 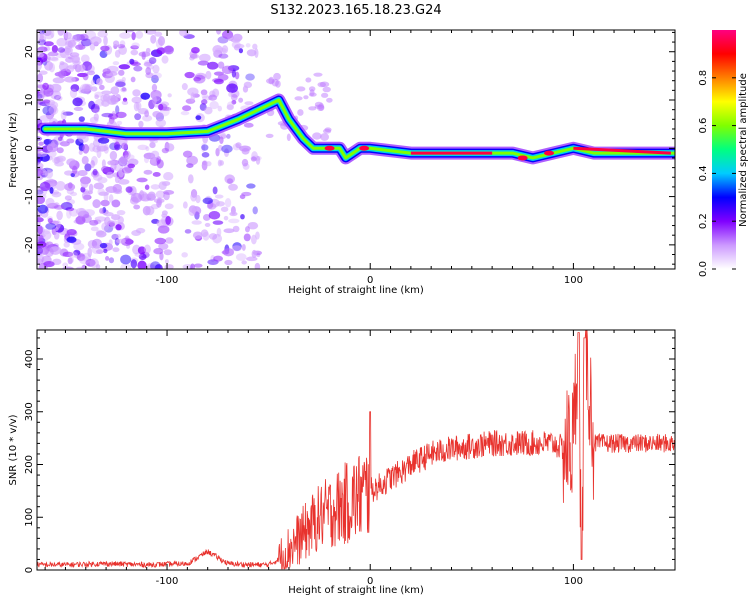 I want to click on ridge-hotspot, so click(x=364, y=148).